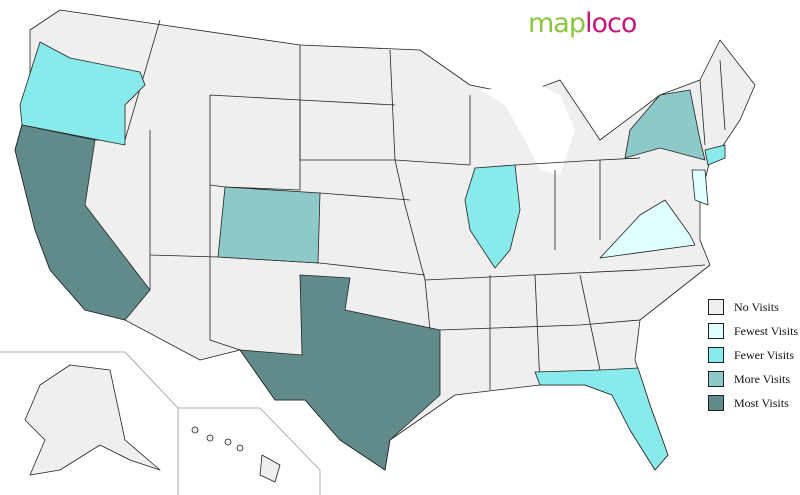  I want to click on logo-part2: loco, so click(611, 23).